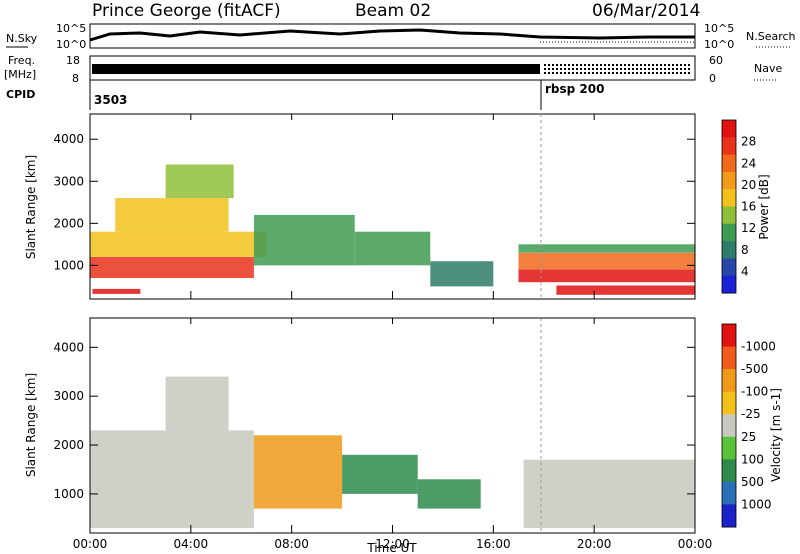  What do you see at coordinates (764, 206) in the screenshot?
I see `power-colorbar-label: Power [dB]` at bounding box center [764, 206].